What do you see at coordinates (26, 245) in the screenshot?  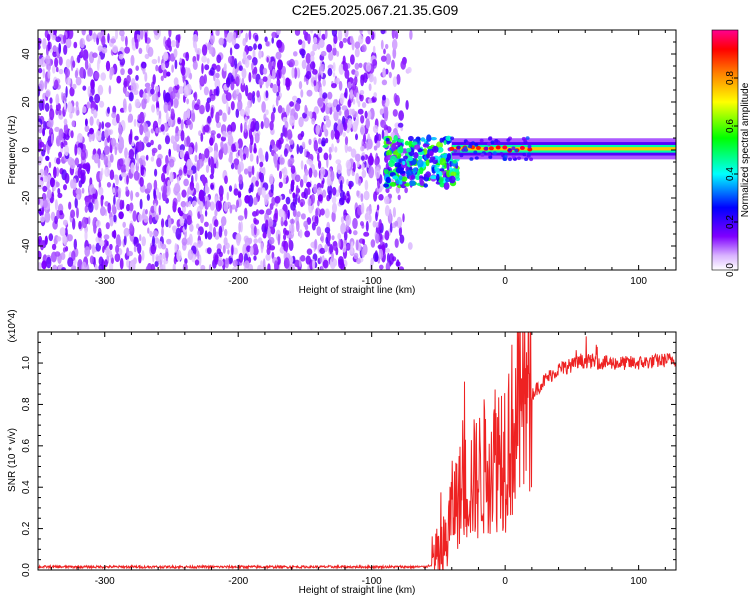 I see `spectrogram-y-tick-label: -40` at bounding box center [26, 245].